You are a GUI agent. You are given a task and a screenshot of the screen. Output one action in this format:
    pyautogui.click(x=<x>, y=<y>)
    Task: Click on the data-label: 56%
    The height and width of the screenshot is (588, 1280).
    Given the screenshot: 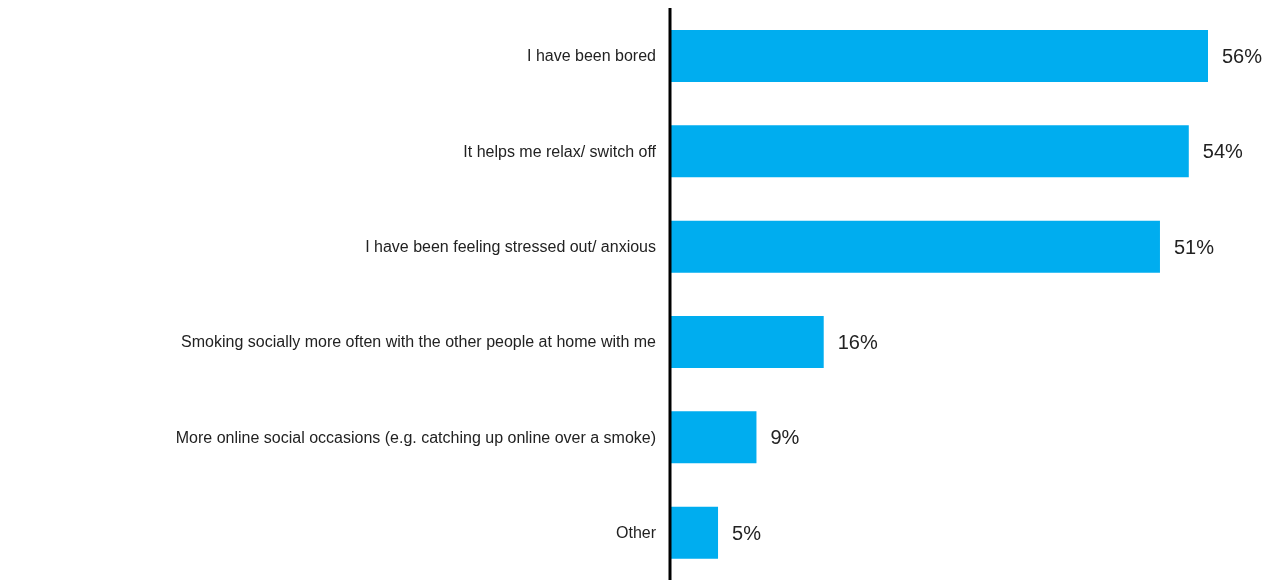 What is the action you would take?
    pyautogui.click(x=1242, y=56)
    